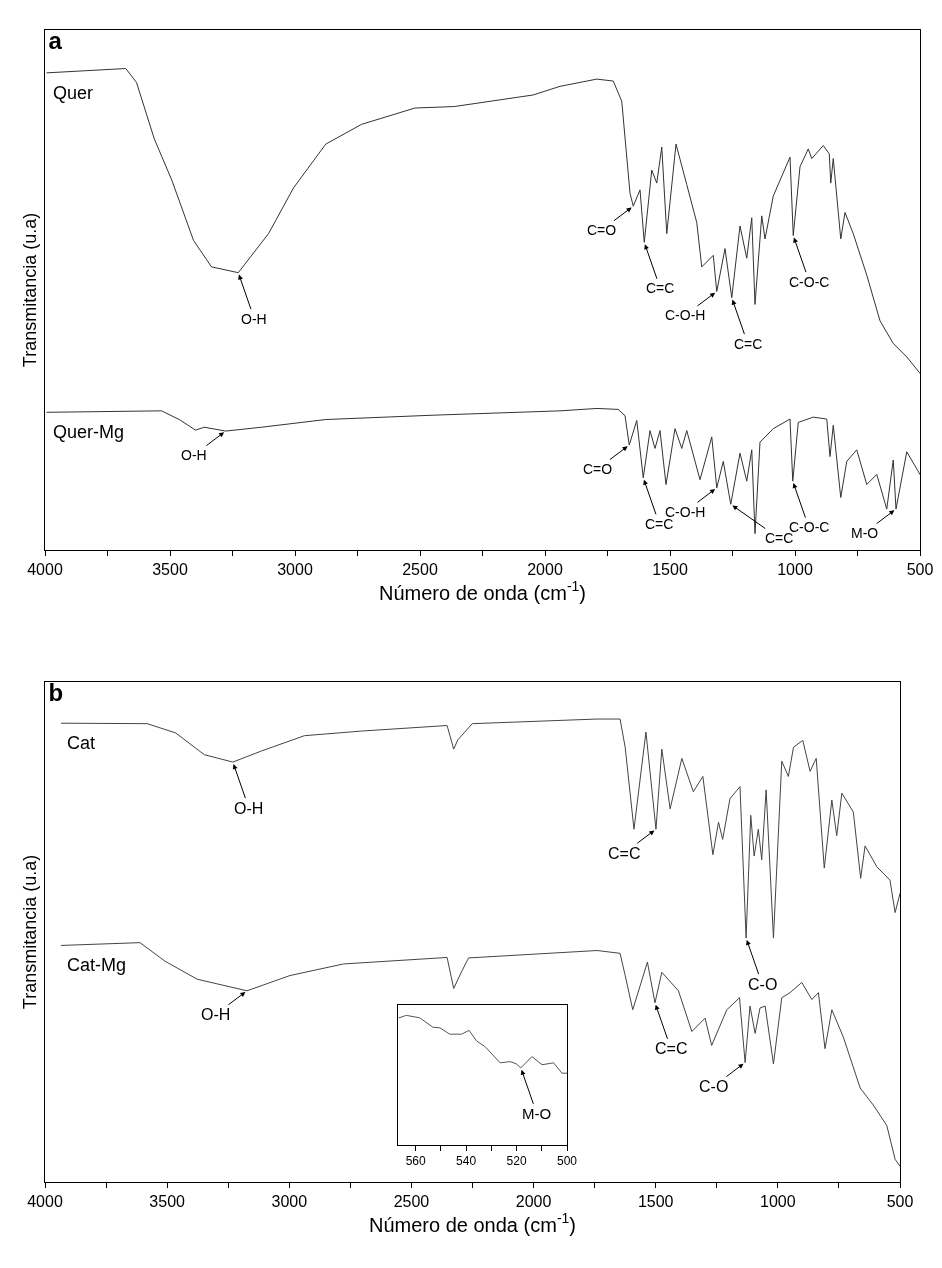  I want to click on series-label: Cat, so click(81, 743).